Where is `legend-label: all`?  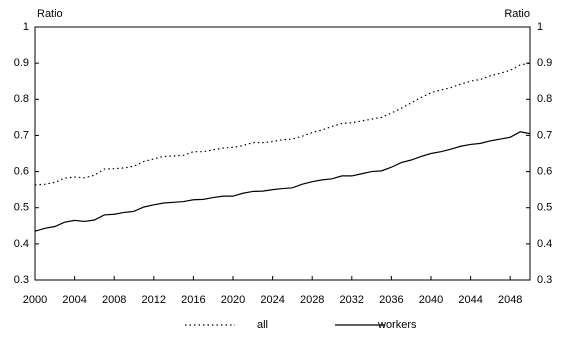 legend-label: all is located at coordinates (262, 325).